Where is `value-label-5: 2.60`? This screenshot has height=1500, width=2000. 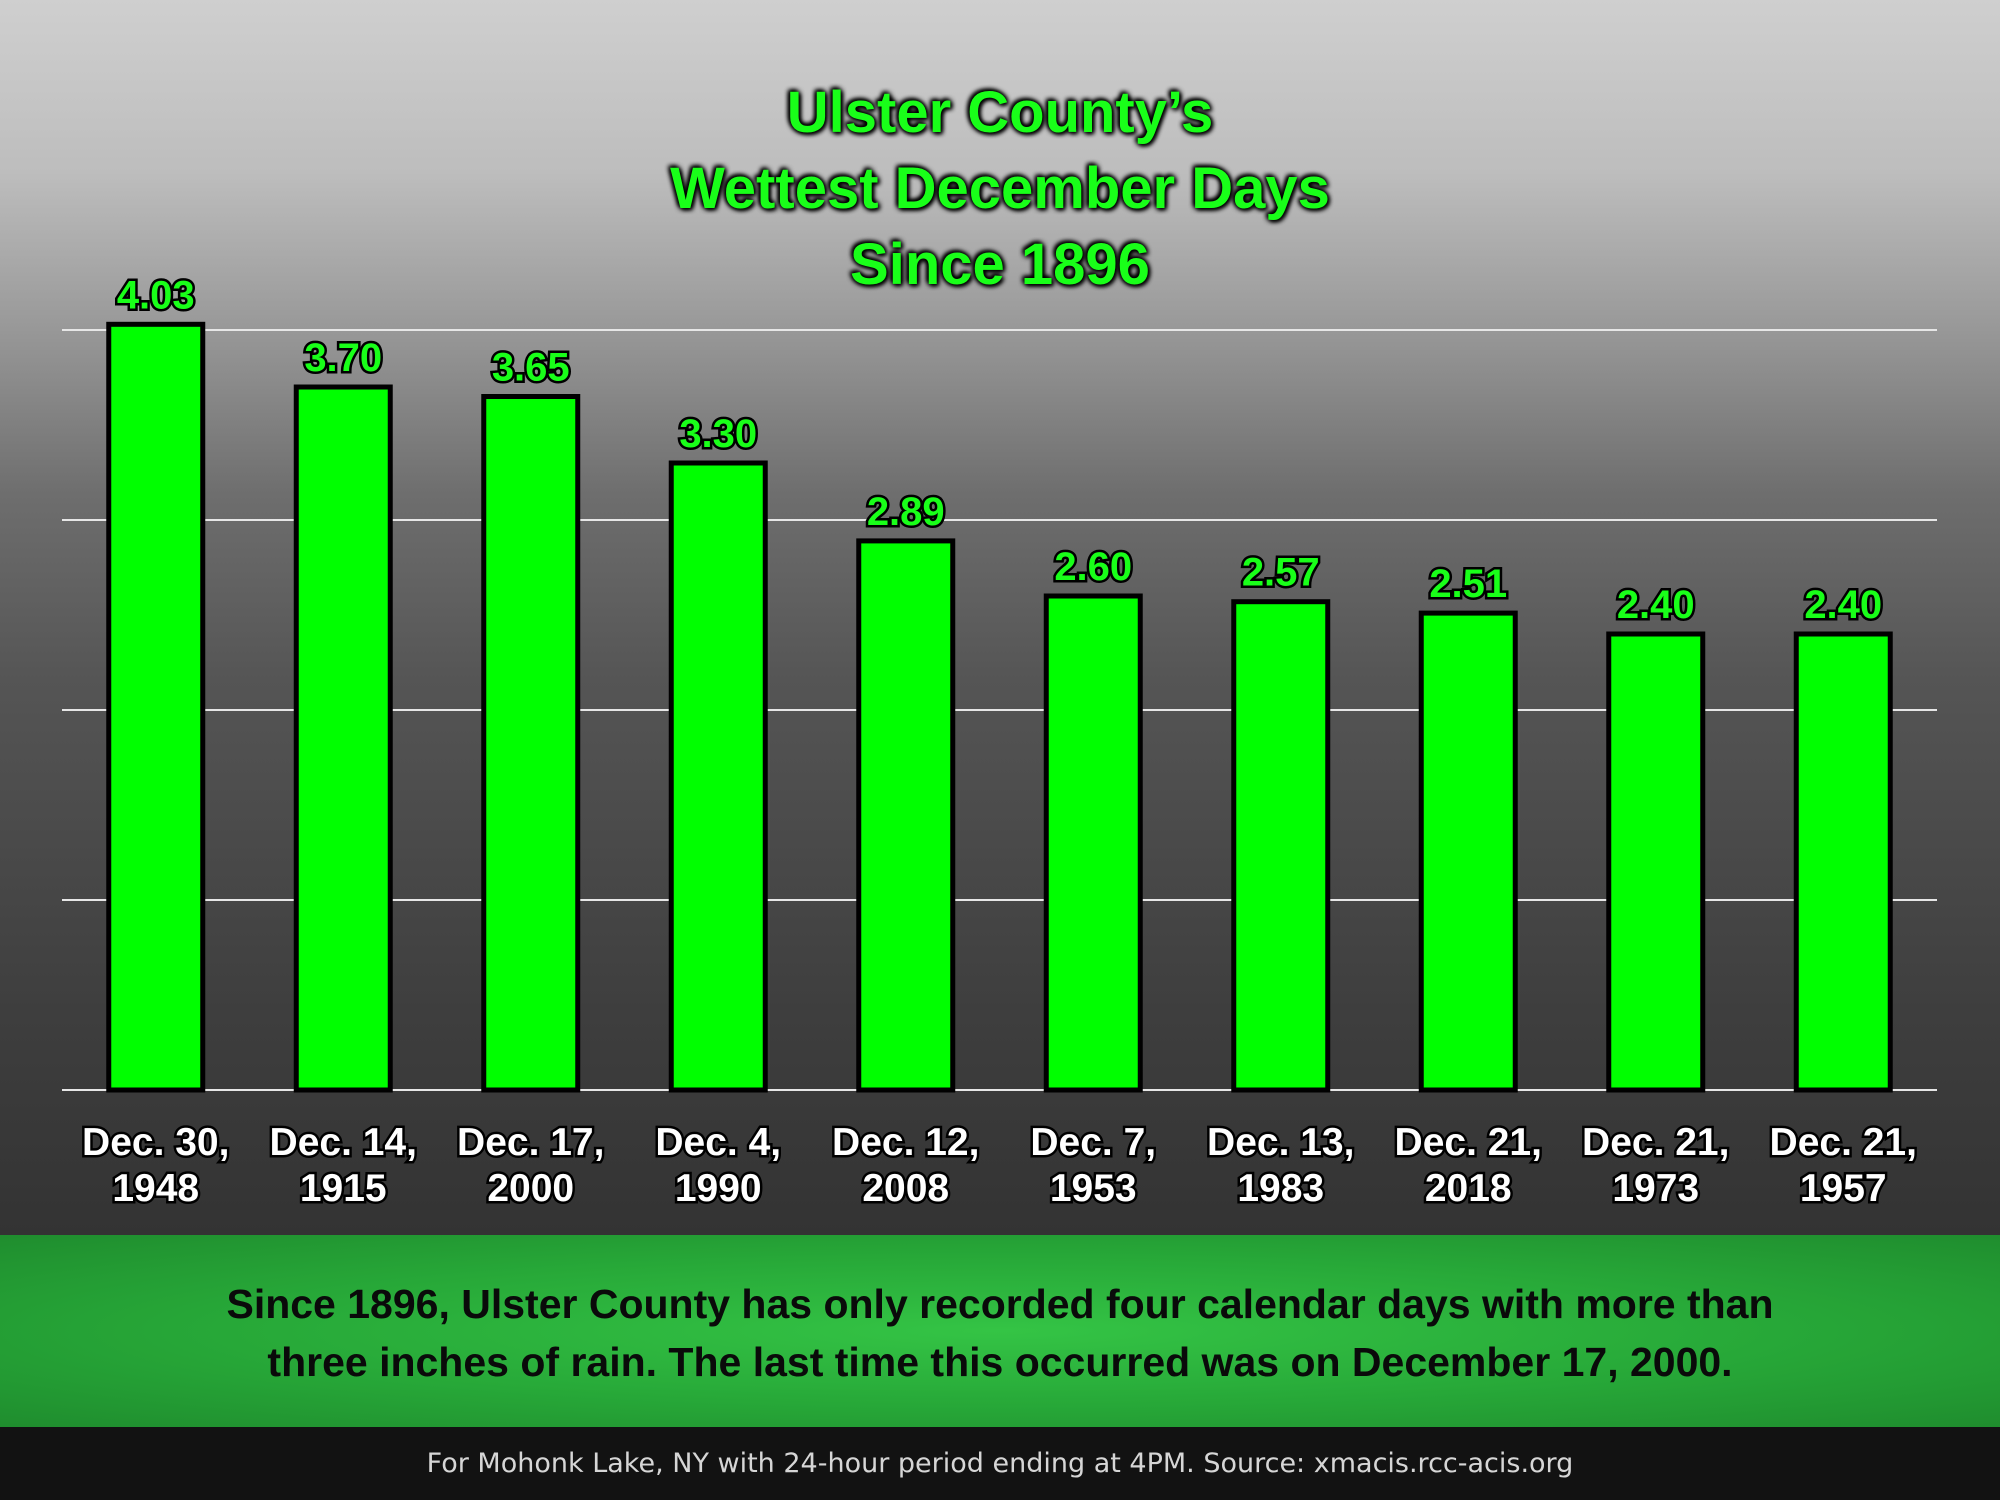 value-label-5: 2.60 is located at coordinates (1093, 567).